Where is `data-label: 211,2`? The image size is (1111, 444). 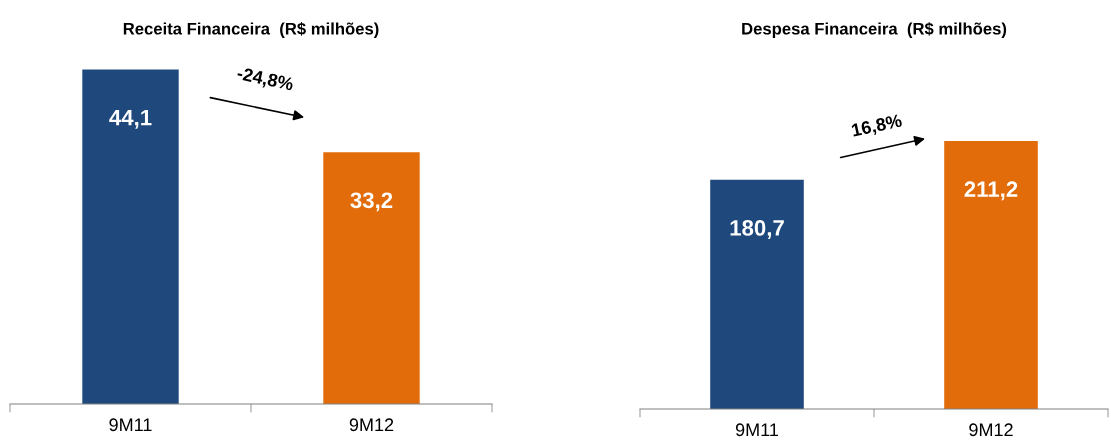
data-label: 211,2 is located at coordinates (991, 191).